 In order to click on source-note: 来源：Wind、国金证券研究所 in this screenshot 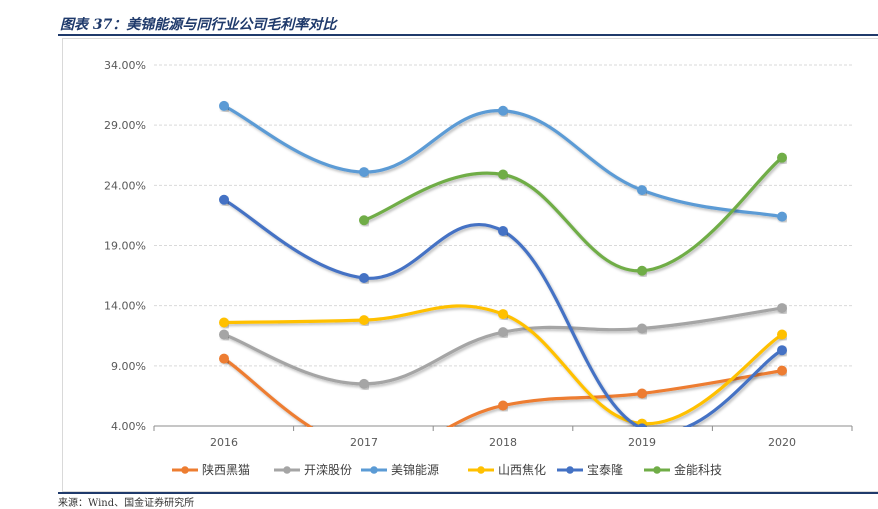, I will do `click(126, 503)`.